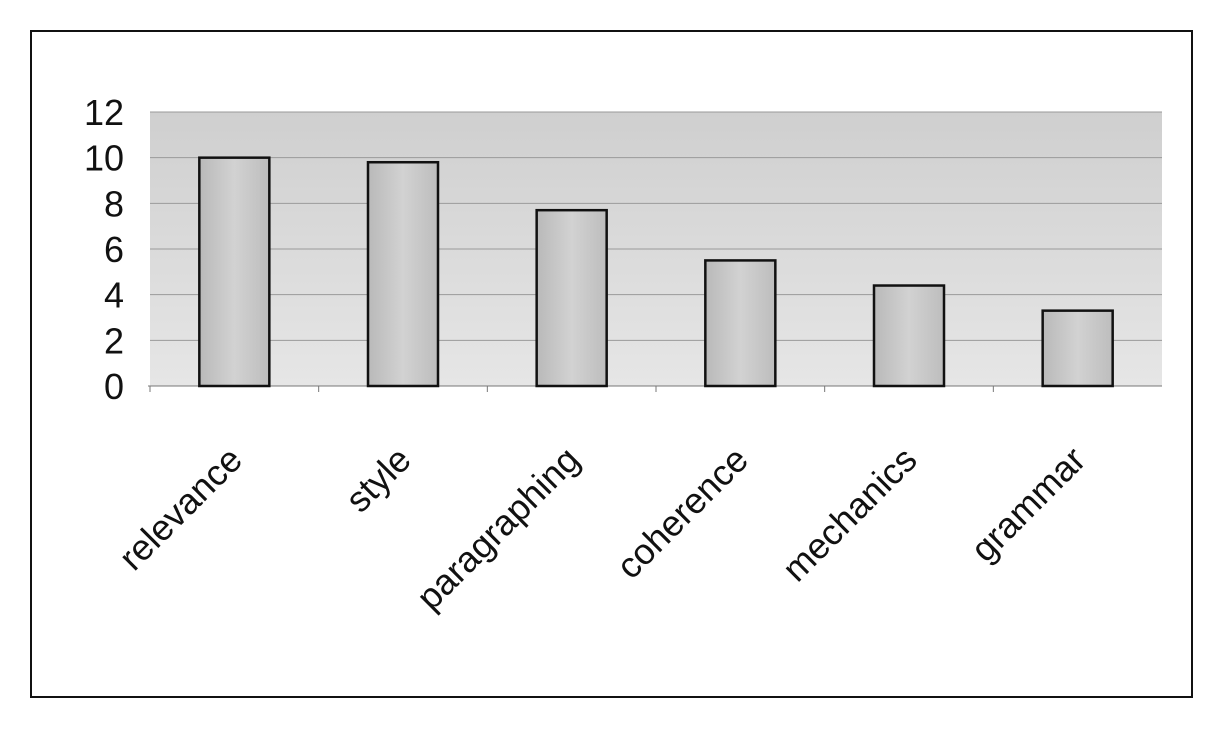 This screenshot has height=730, width=1207. Describe the element at coordinates (234, 272) in the screenshot. I see `bar-relevance` at that location.